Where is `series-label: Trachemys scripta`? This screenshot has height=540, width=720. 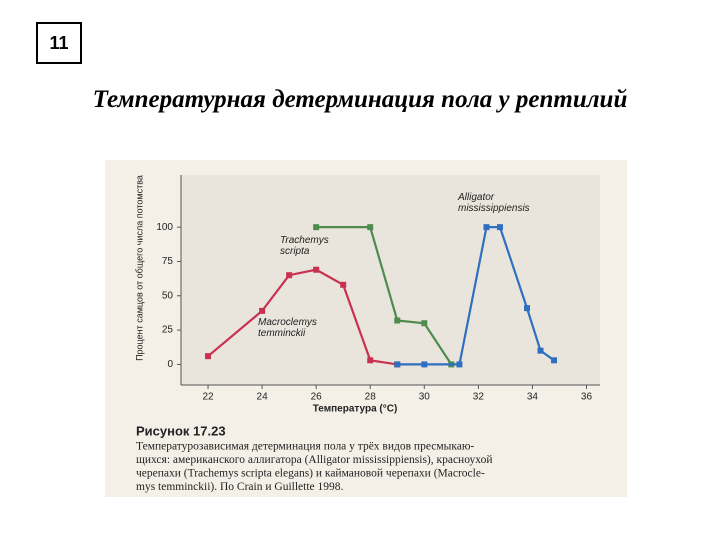
series-label: Trachemys scripta is located at coordinates (304, 246).